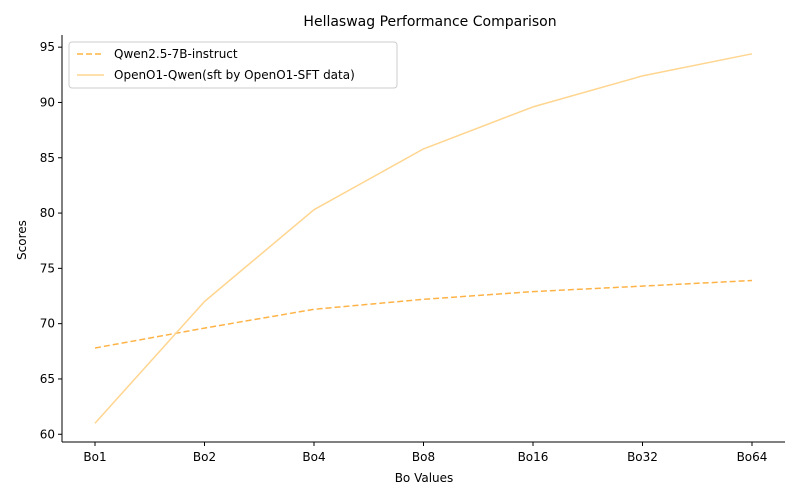 The height and width of the screenshot is (500, 800). I want to click on y-tick-label-60: 60, so click(47, 434).